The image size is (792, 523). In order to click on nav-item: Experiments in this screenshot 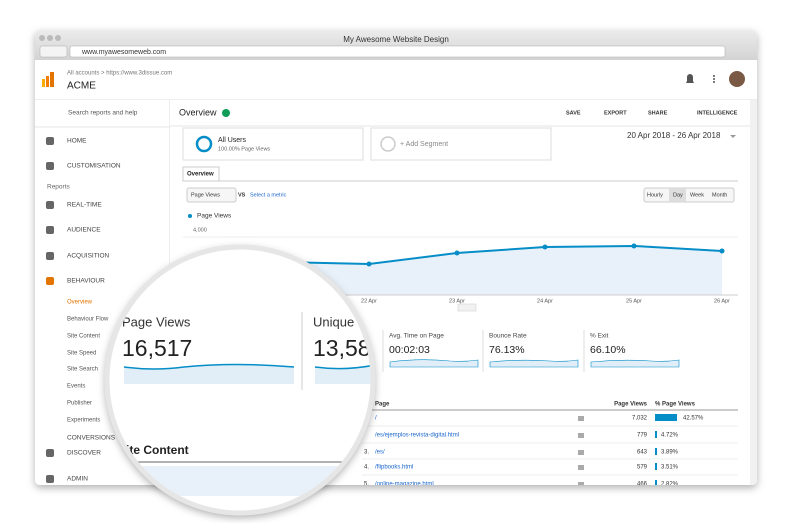, I will do `click(83, 421)`.